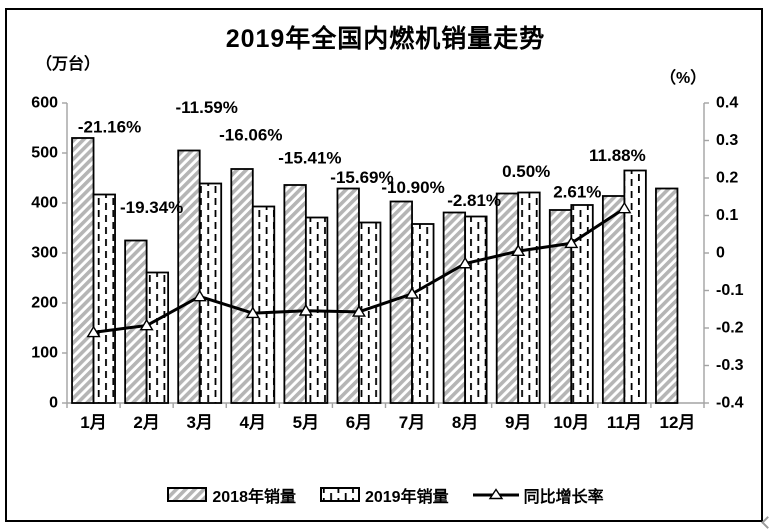 Image resolution: width=771 pixels, height=531 pixels. What do you see at coordinates (44, 203) in the screenshot?
I see `left-tick-label: 400` at bounding box center [44, 203].